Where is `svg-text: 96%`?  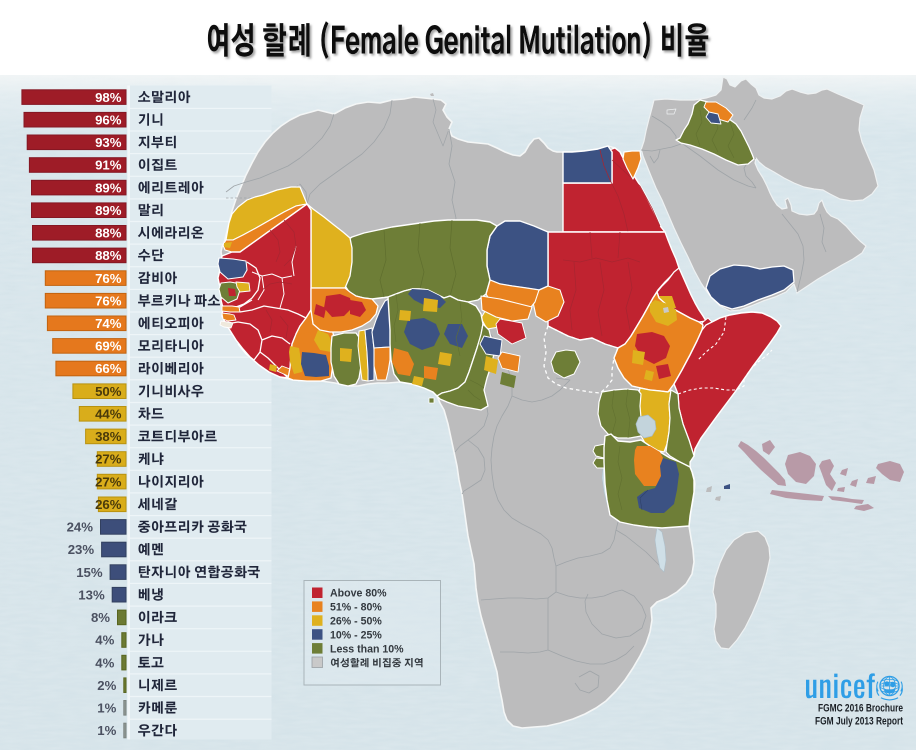 svg-text: 96% is located at coordinates (108, 119).